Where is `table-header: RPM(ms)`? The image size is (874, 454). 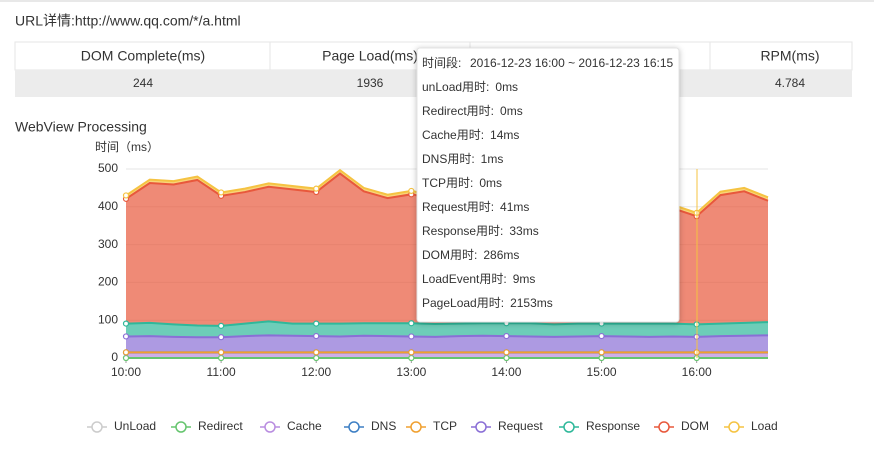
table-header: RPM(ms) is located at coordinates (789, 56).